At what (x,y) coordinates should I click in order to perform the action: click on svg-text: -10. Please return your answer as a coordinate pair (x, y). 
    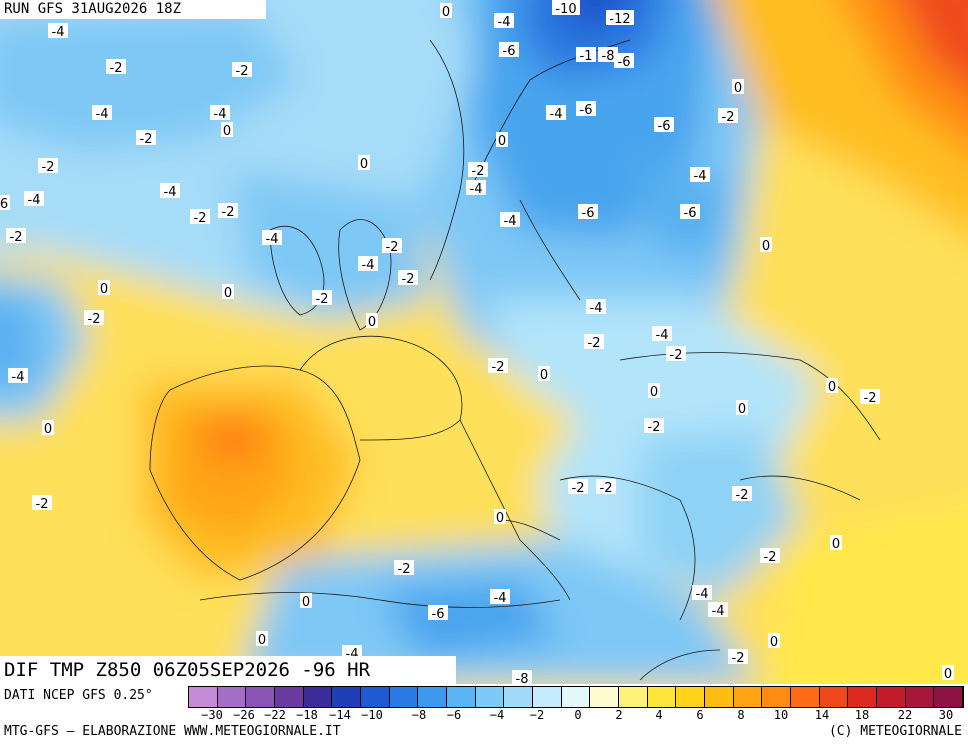
    Looking at the image, I should click on (565, 9).